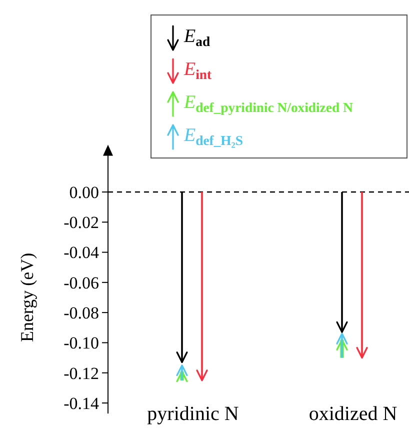 The image size is (409, 428). What do you see at coordinates (353, 414) in the screenshot?
I see `x-tick-label: oxidized N` at bounding box center [353, 414].